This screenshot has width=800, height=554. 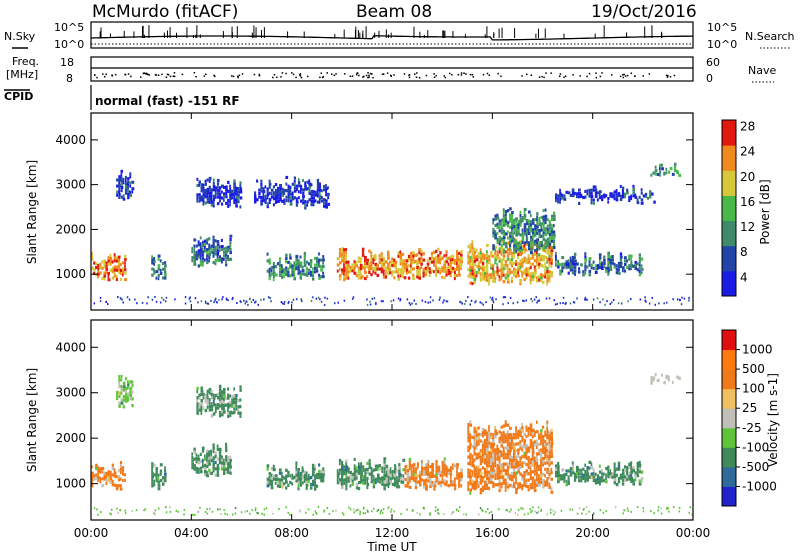 What do you see at coordinates (747, 152) in the screenshot?
I see `colorbar-tick-label: 24` at bounding box center [747, 152].